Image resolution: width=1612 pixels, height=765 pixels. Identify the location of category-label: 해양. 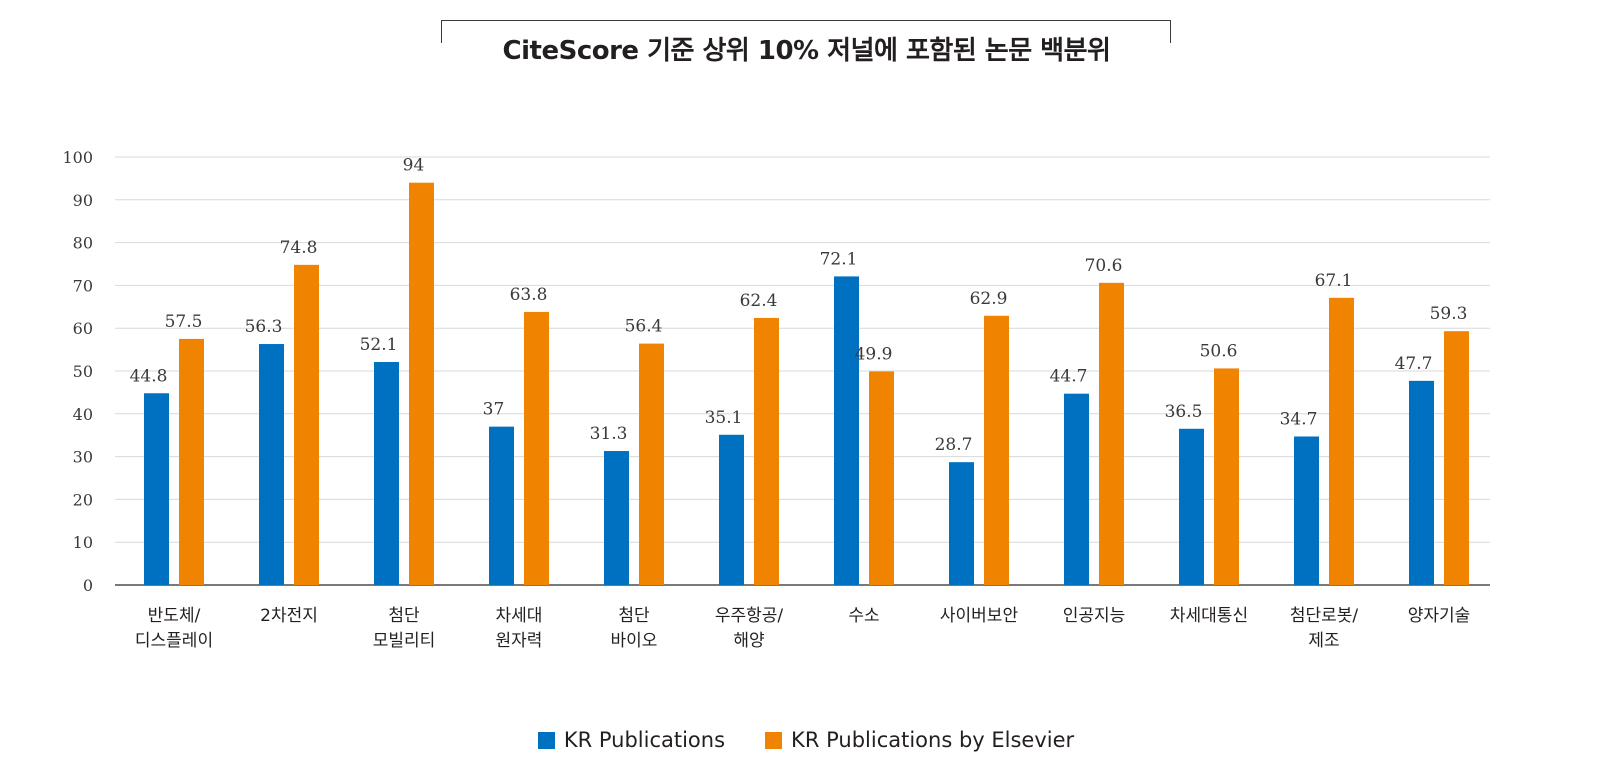
(748, 641).